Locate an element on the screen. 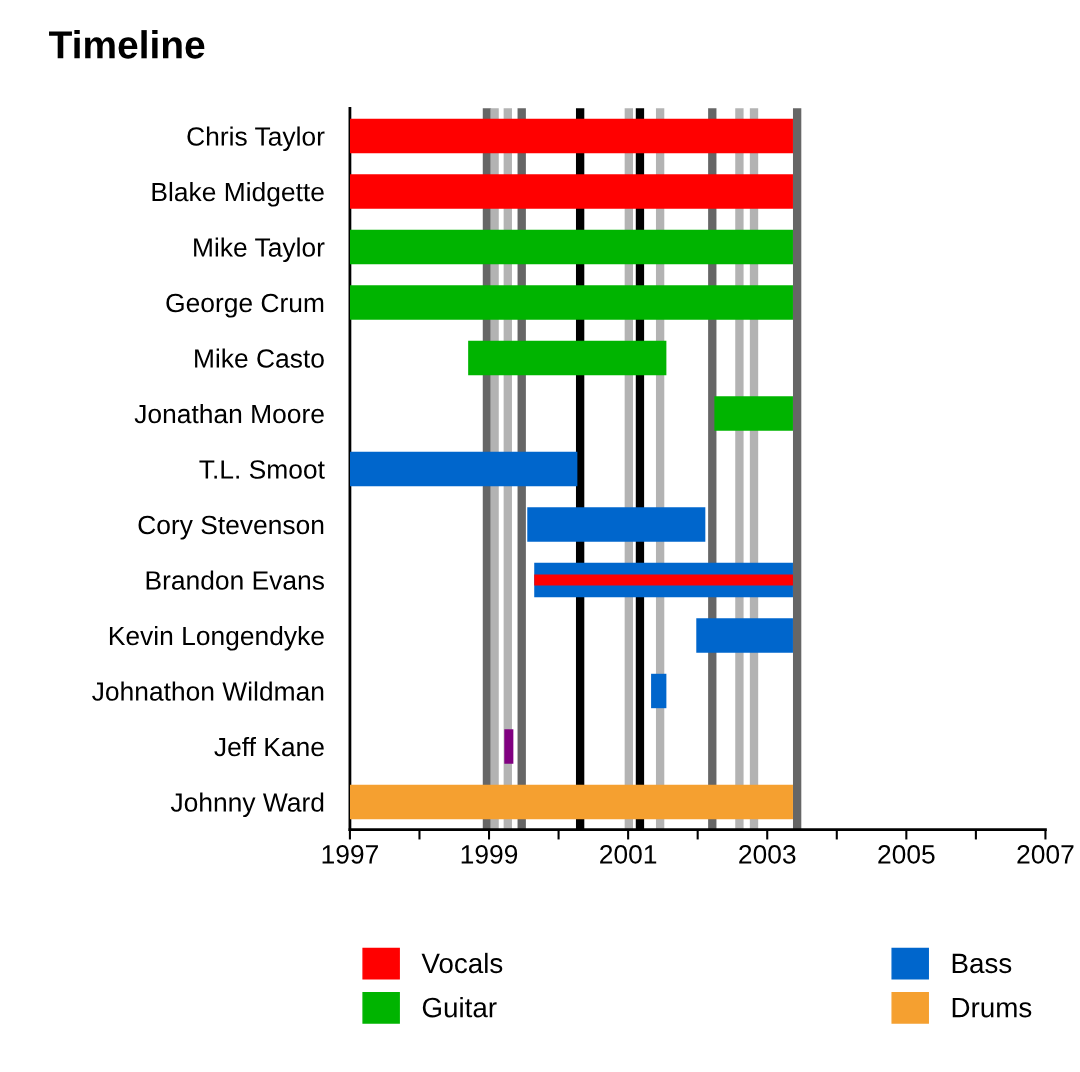 This screenshot has width=1080, height=1072. legend-label: Vocals is located at coordinates (462, 963).